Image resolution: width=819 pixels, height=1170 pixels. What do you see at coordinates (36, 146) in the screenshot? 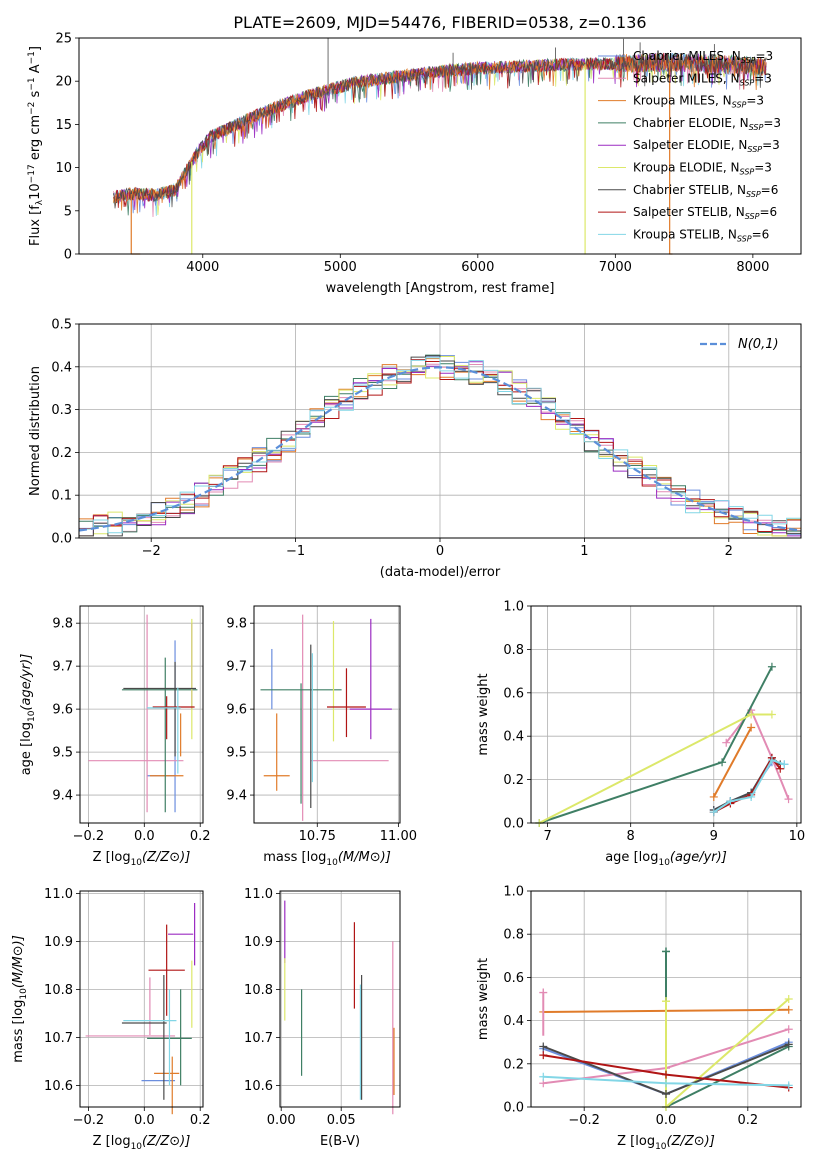
I see `y-axis-label: Flux [fλ10−17 erg cm−2 s−1 A−1]` at bounding box center [36, 146].